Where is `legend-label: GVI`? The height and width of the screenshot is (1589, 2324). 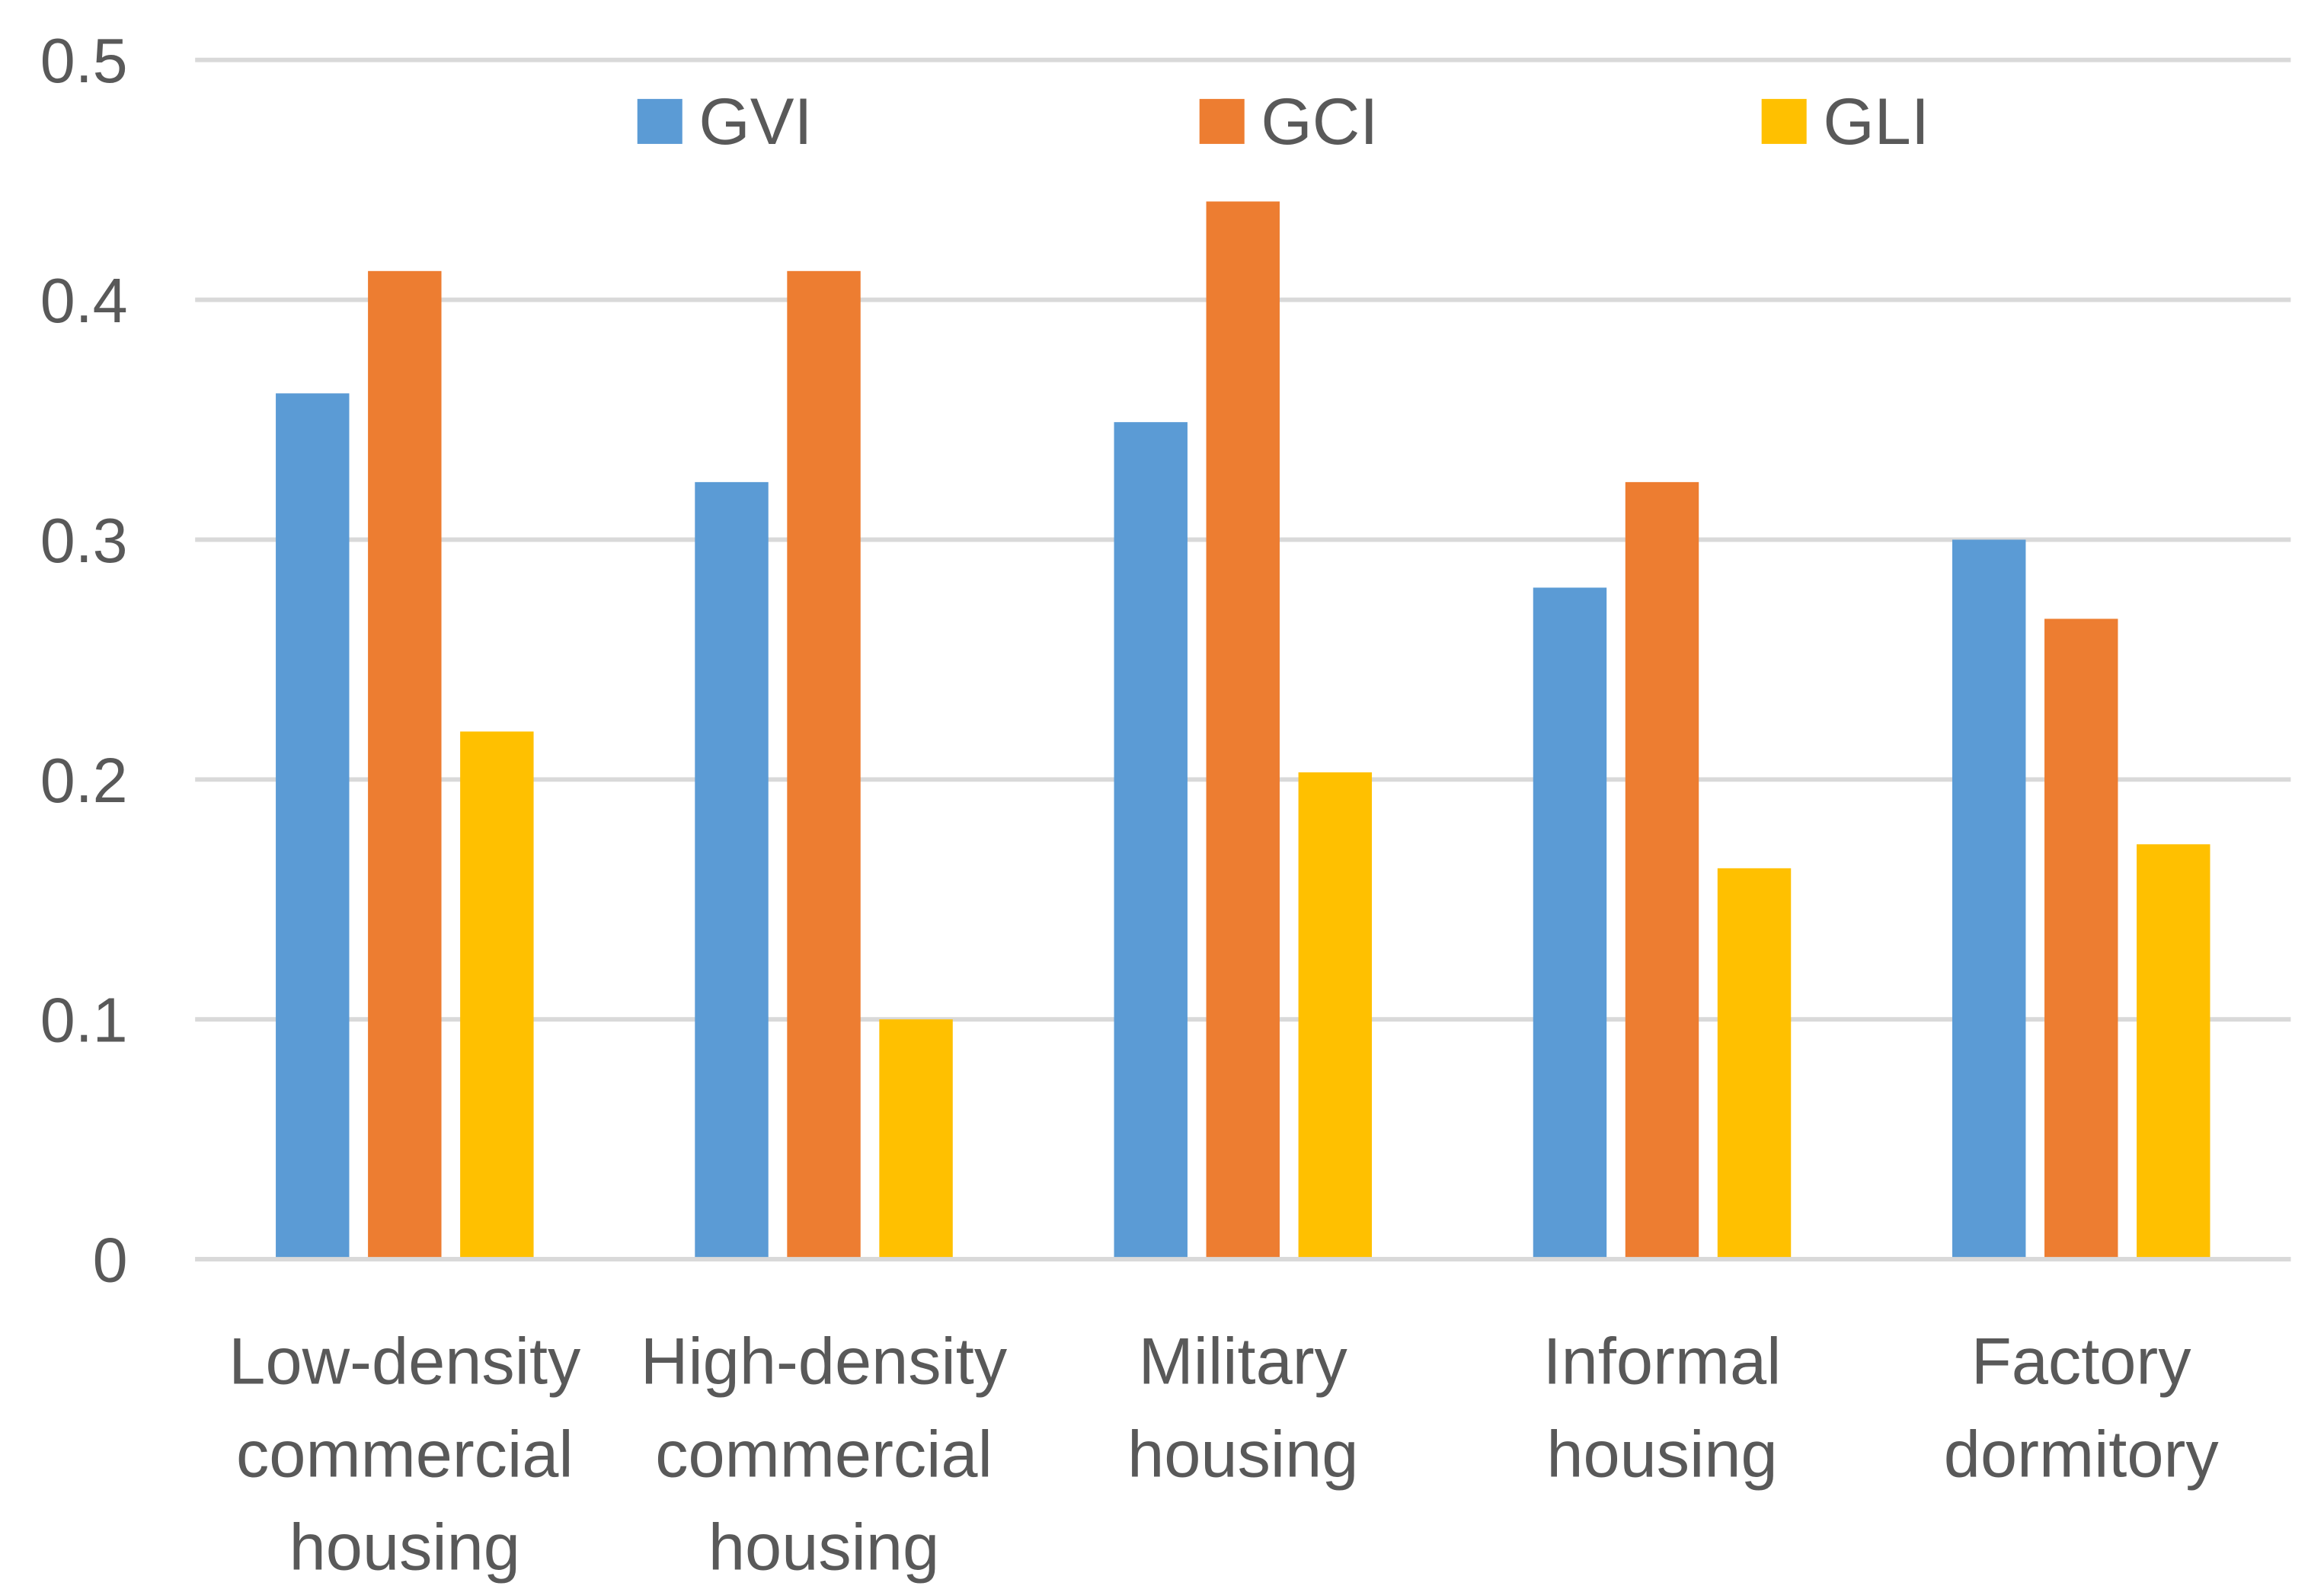 legend-label: GVI is located at coordinates (755, 121).